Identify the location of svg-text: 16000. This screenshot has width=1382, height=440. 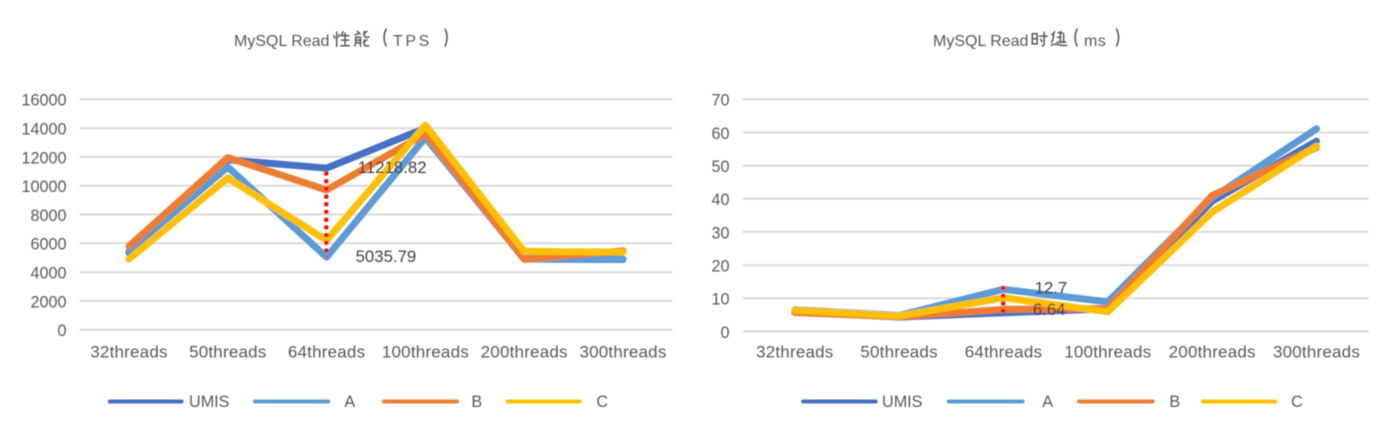
(43, 101).